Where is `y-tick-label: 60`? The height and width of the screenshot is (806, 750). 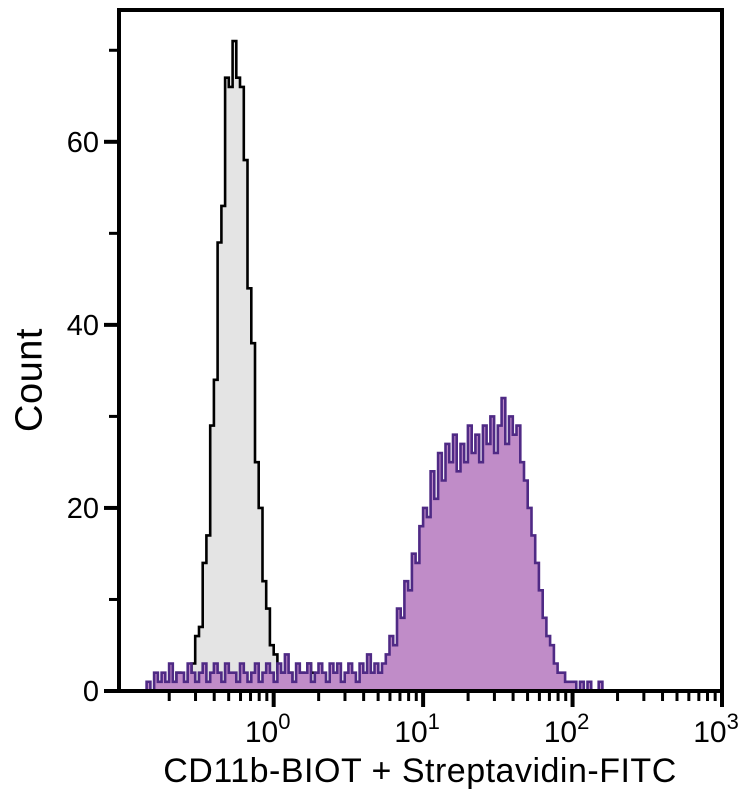 y-tick-label: 60 is located at coordinates (83, 143).